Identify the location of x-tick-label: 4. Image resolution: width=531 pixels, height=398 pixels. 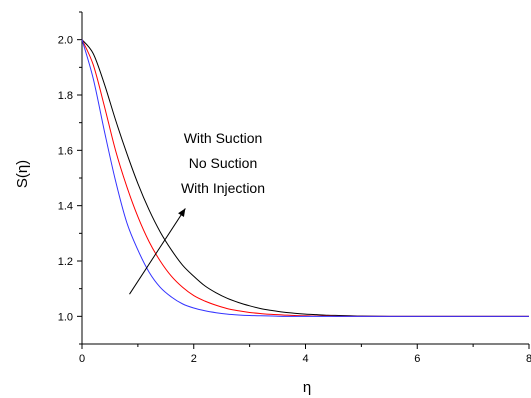
(305, 359).